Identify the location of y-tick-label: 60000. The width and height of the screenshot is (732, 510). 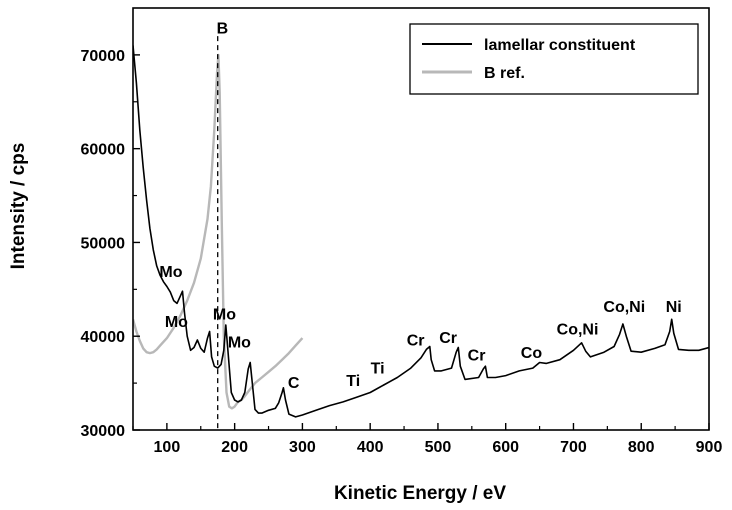
(103, 150).